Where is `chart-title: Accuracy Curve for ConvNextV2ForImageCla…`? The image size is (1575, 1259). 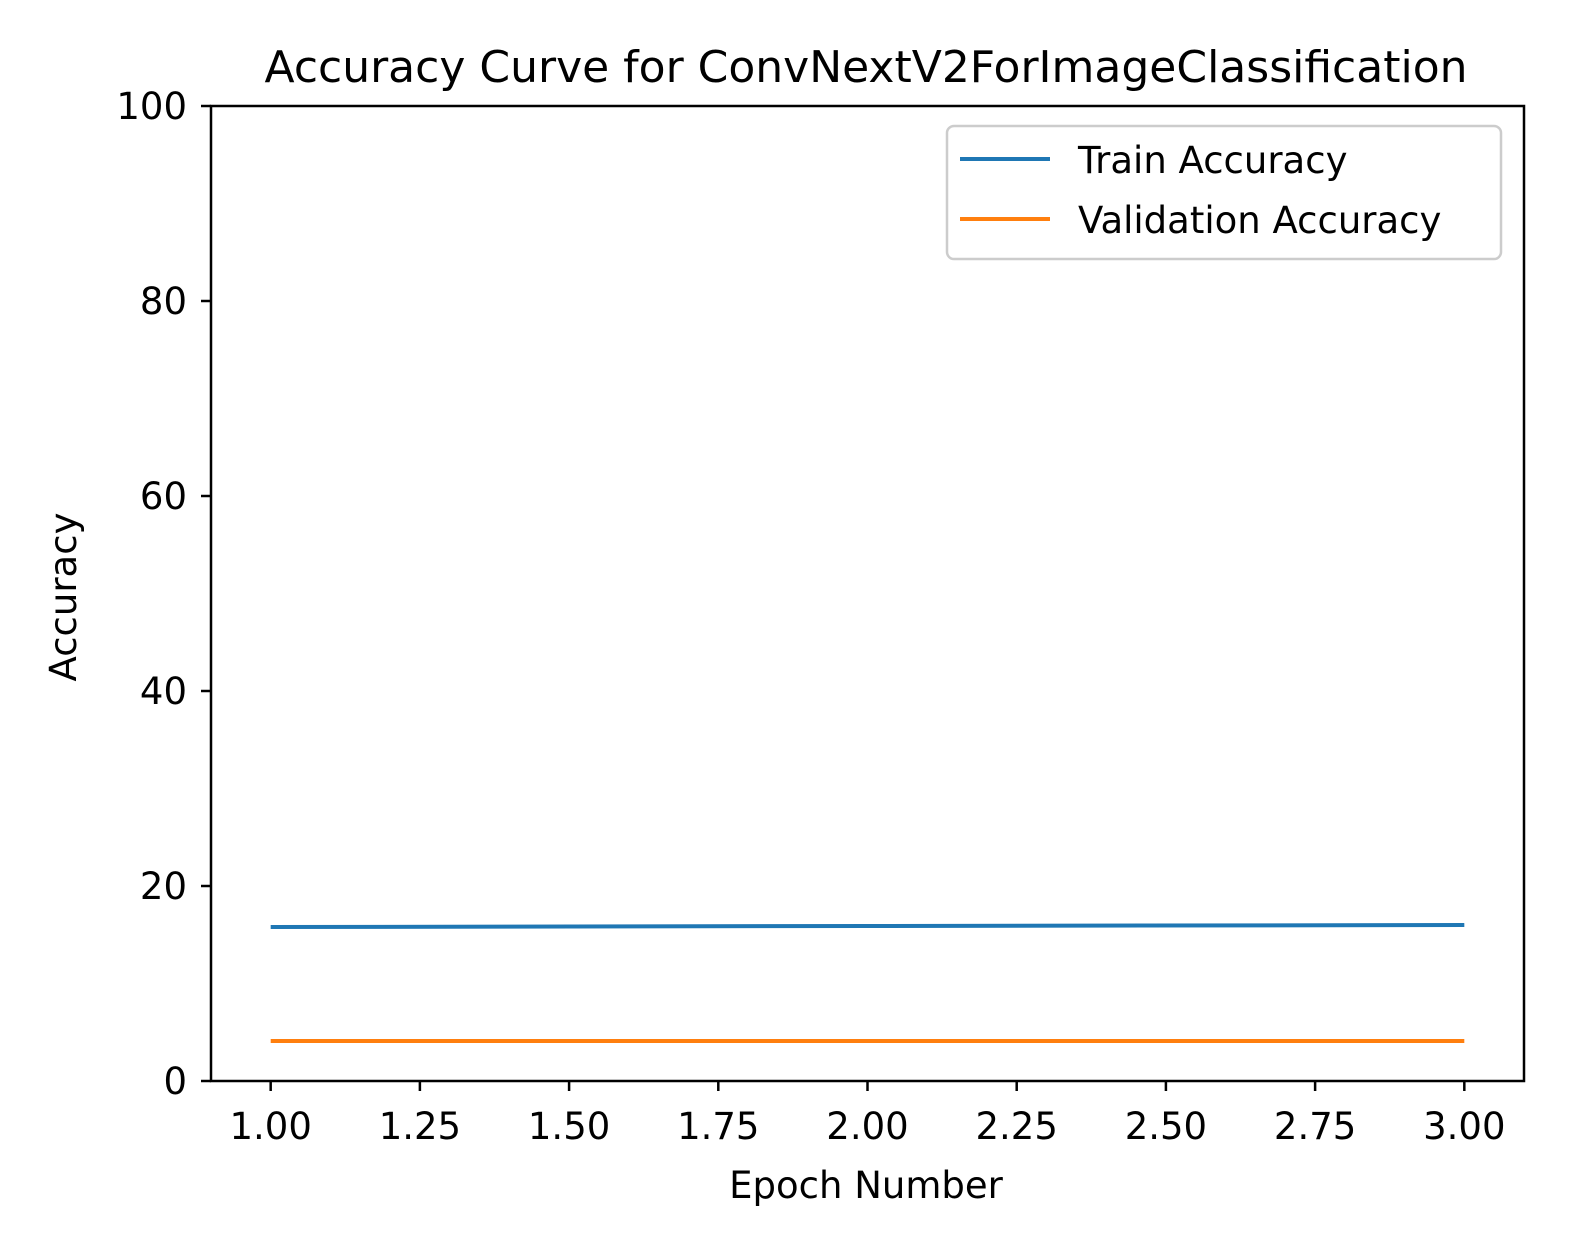
chart-title: Accuracy Curve for ConvNextV2ForImageCla… is located at coordinates (866, 67).